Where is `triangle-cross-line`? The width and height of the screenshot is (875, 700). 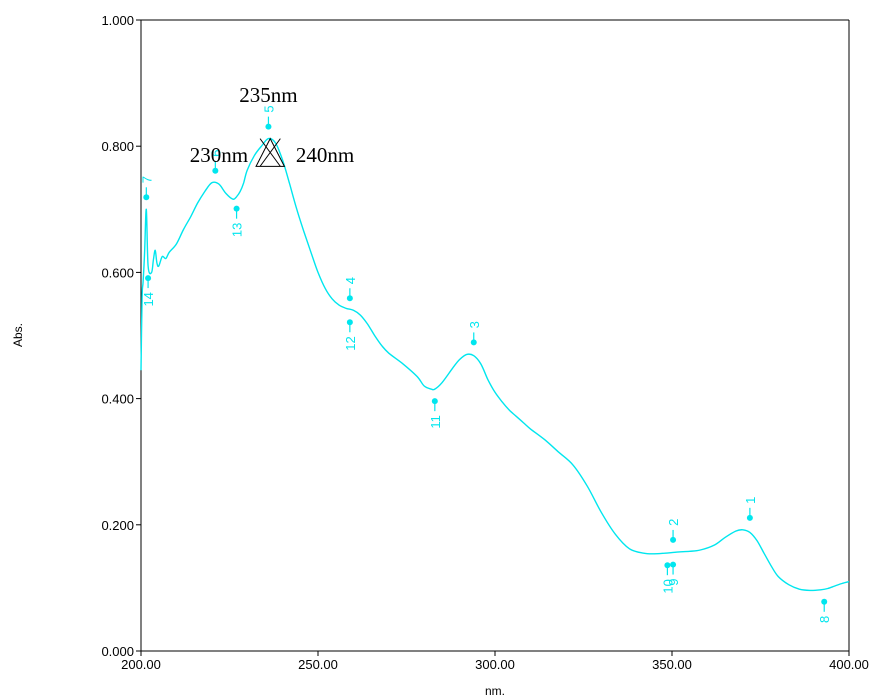
triangle-cross-line is located at coordinates (270, 152).